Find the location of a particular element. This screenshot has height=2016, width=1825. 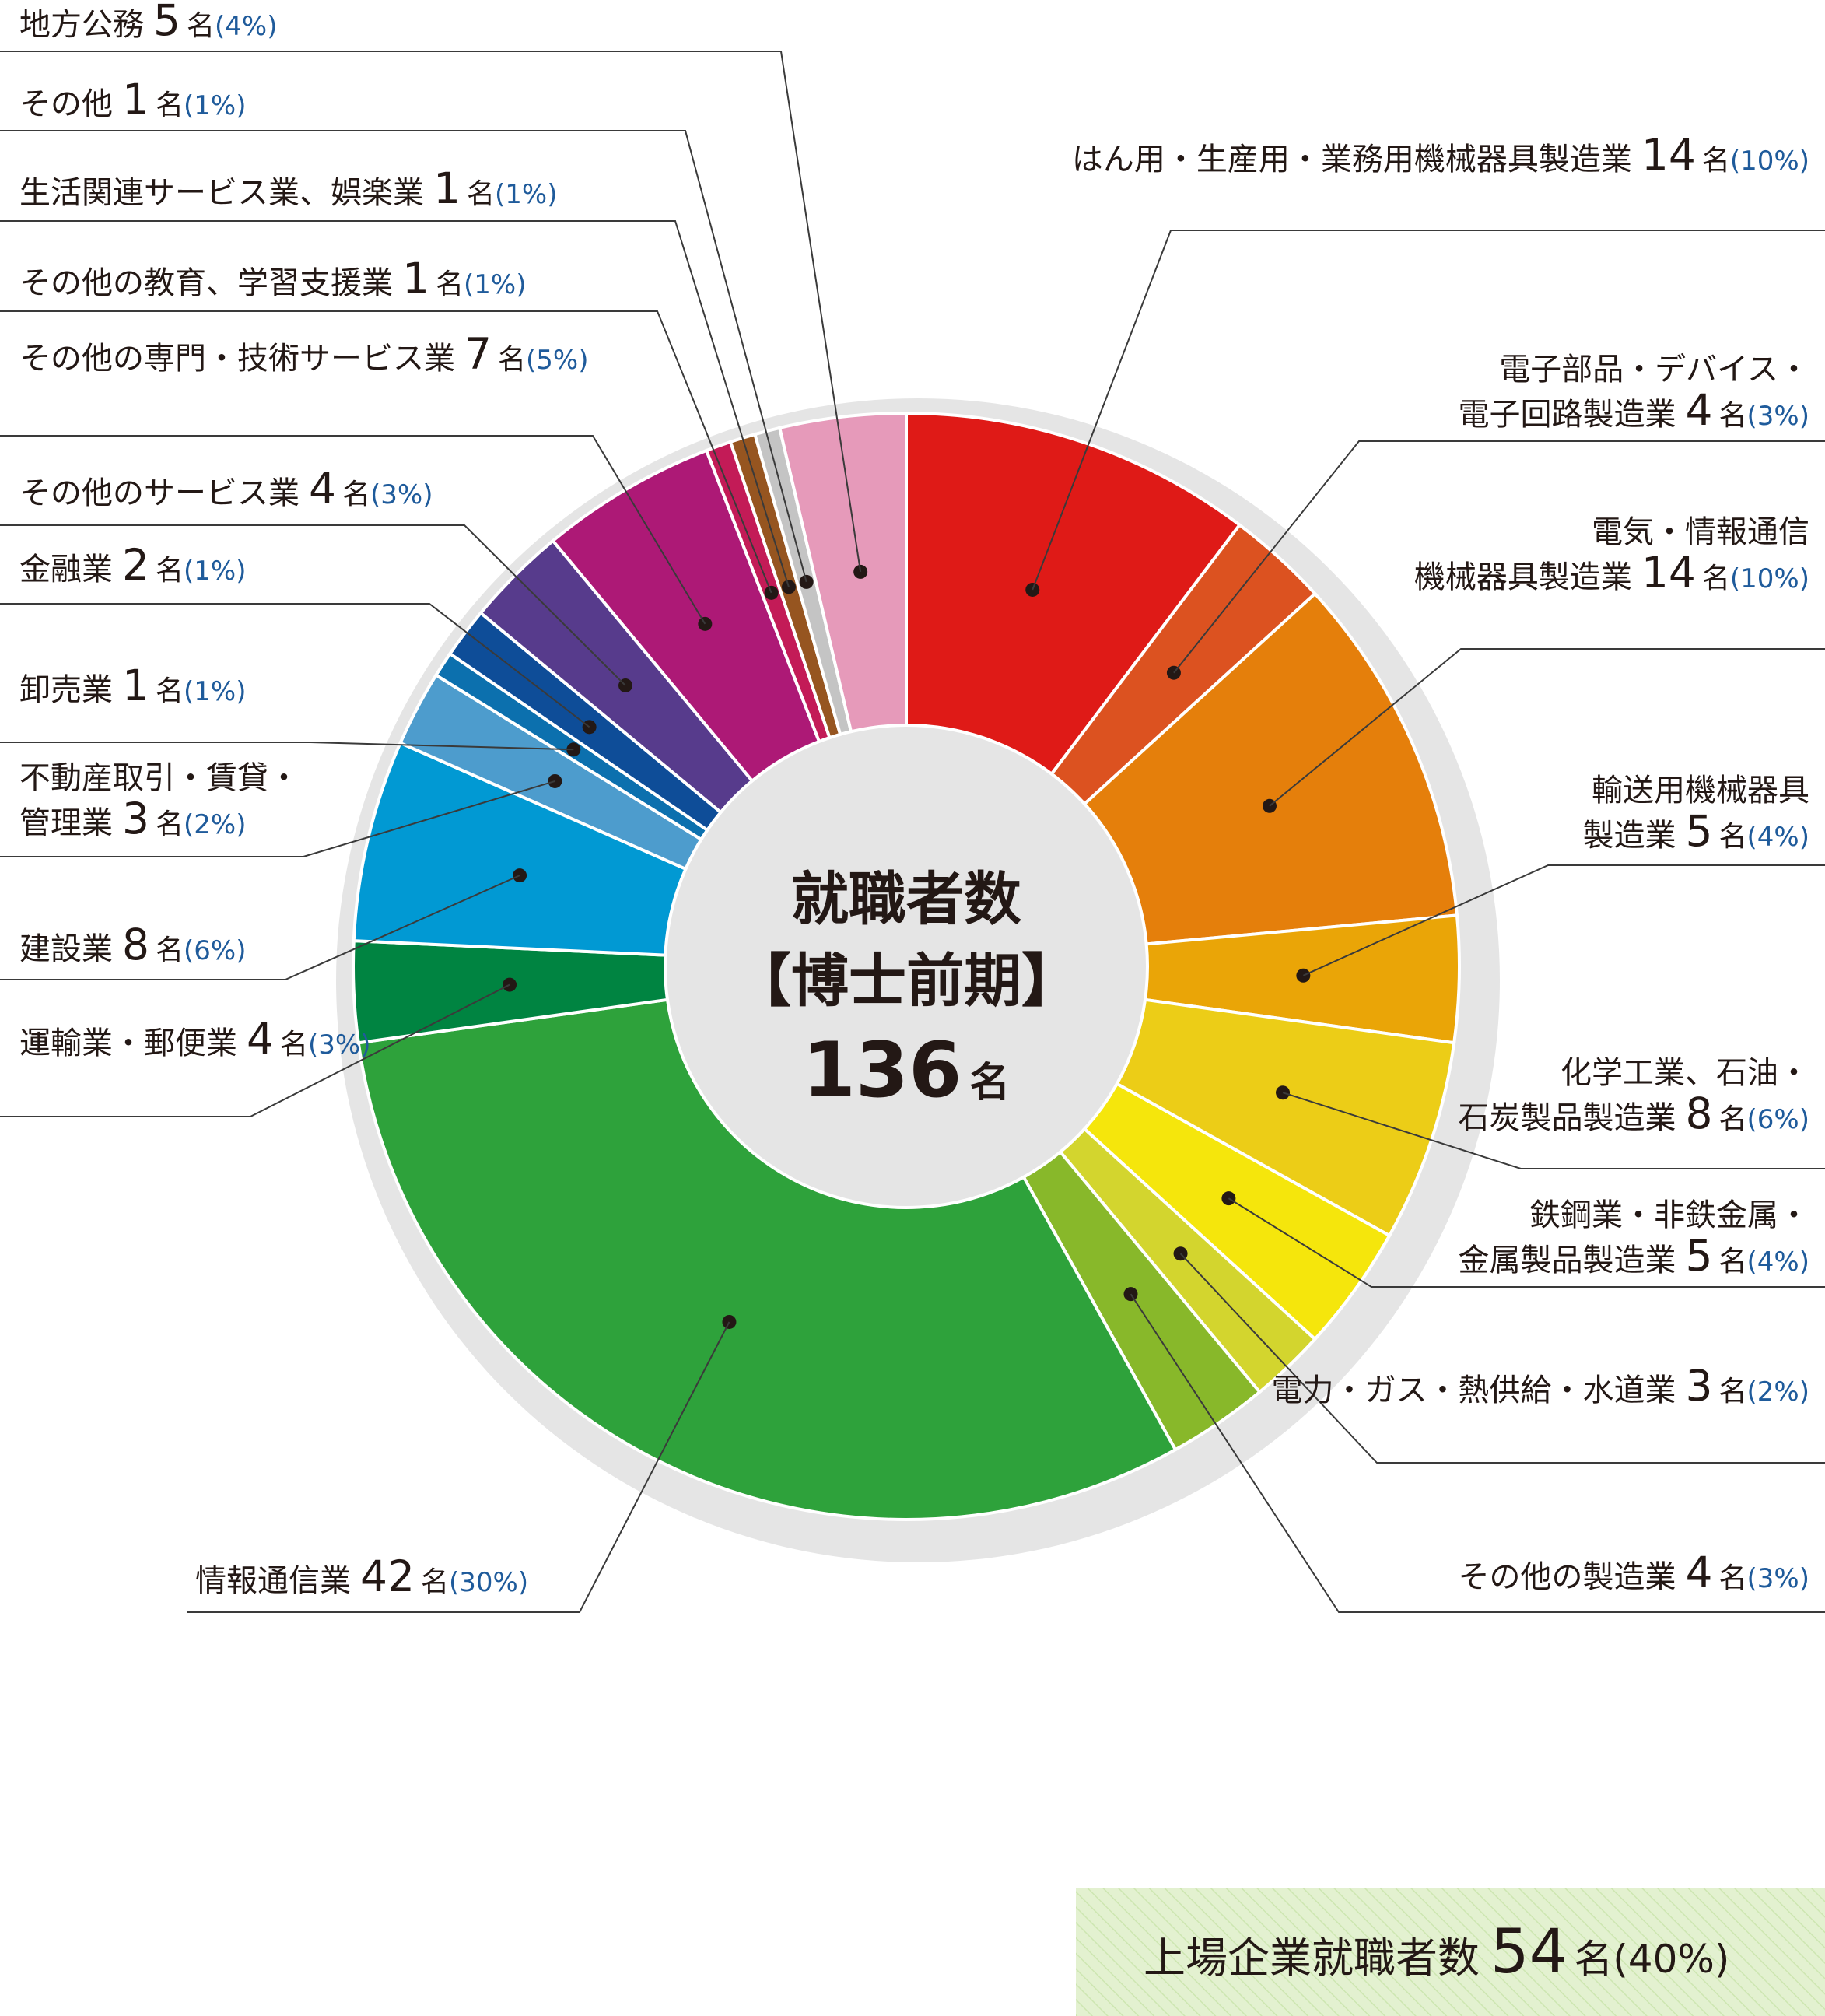

slice-label-text: 卸売業 is located at coordinates (66, 690).